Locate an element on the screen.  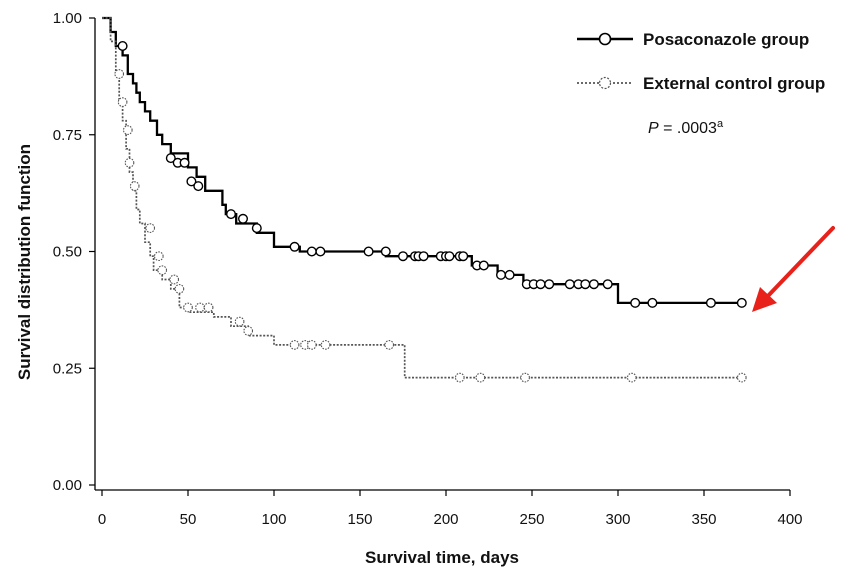
legend-marker-control is located at coordinates (605, 83).